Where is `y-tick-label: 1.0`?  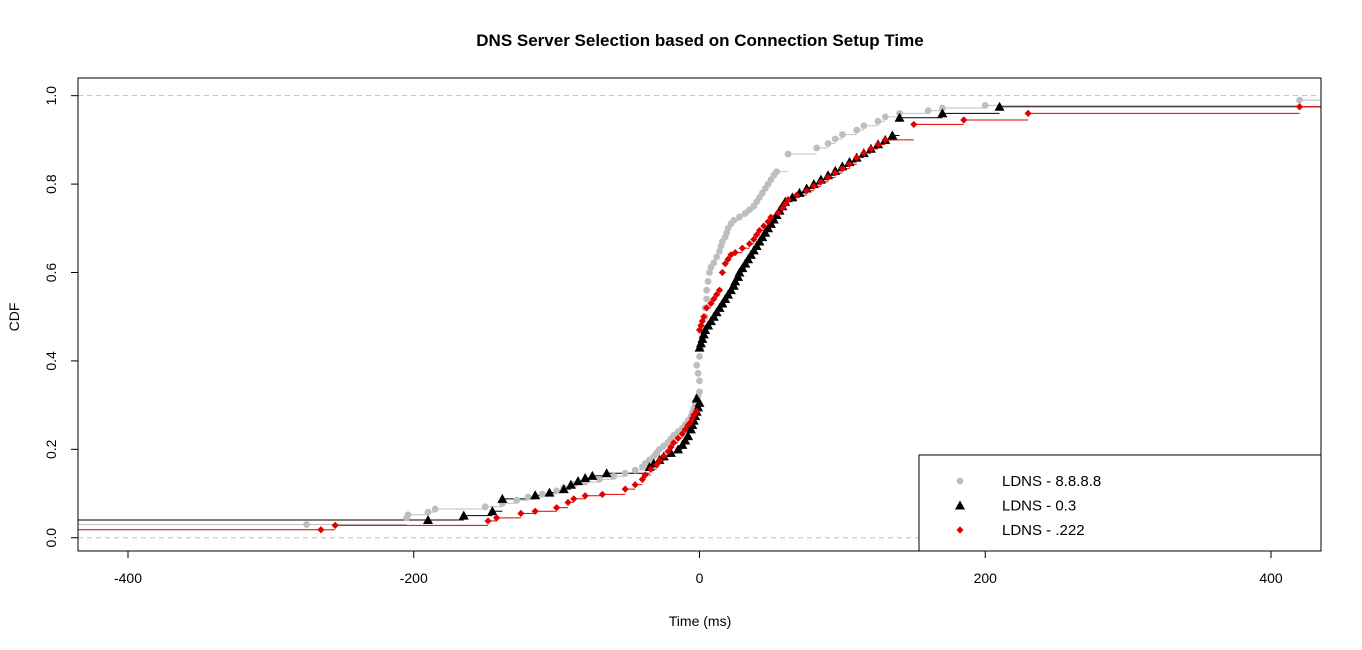 y-tick-label: 1.0 is located at coordinates (51, 96).